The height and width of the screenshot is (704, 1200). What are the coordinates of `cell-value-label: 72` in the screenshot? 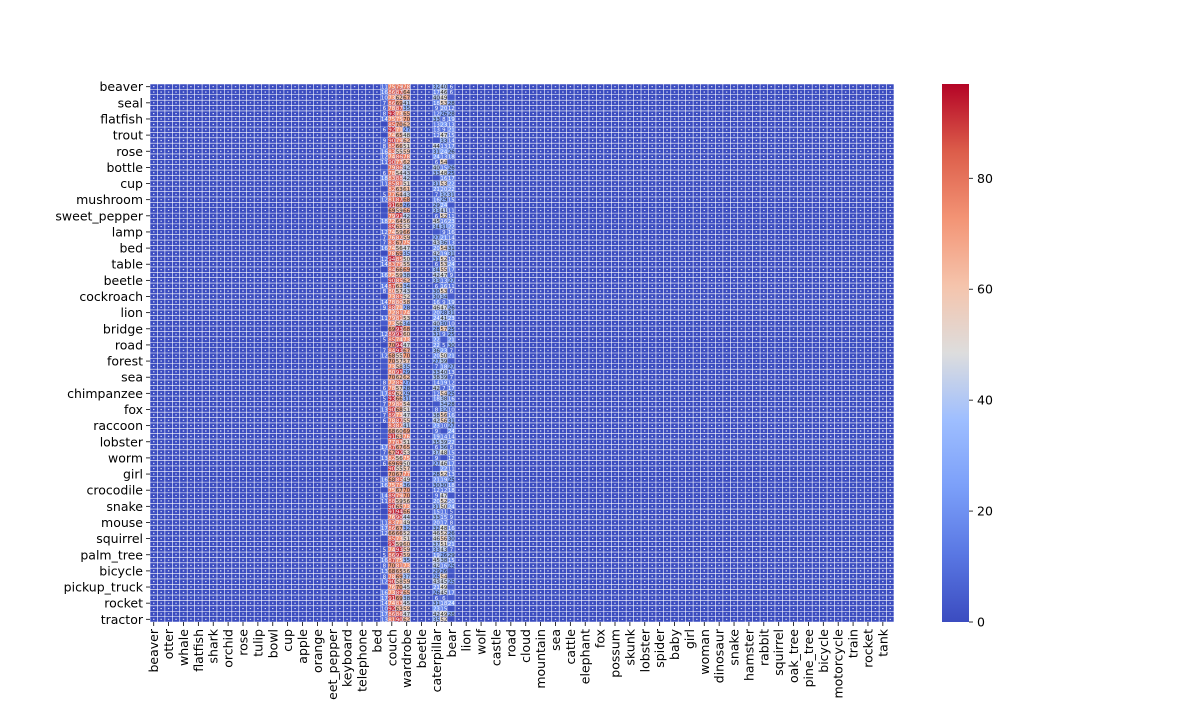 It's located at (391, 276).